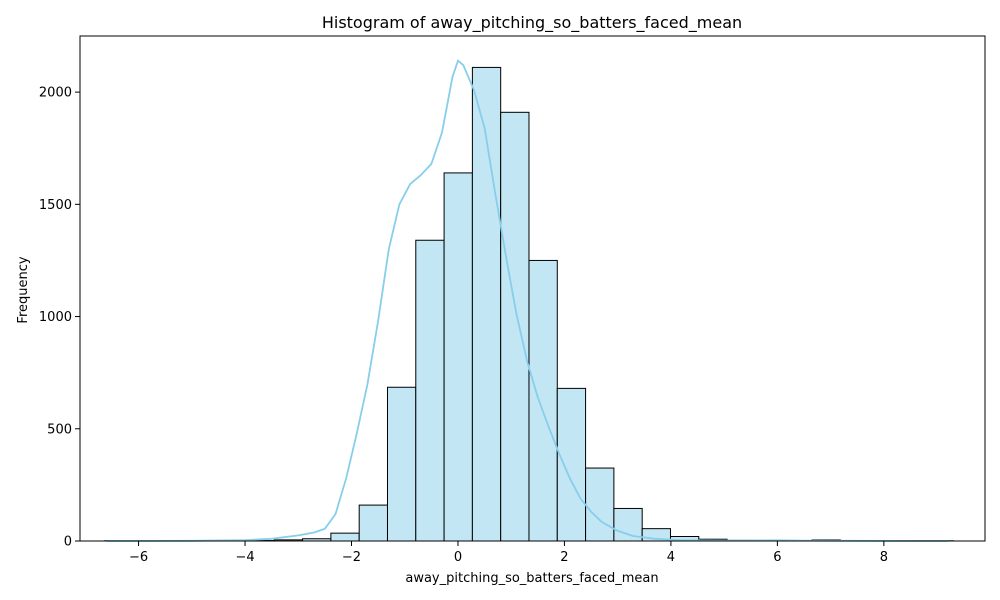 The width and height of the screenshot is (1000, 600). I want to click on x-tick-label: −4, so click(244, 557).